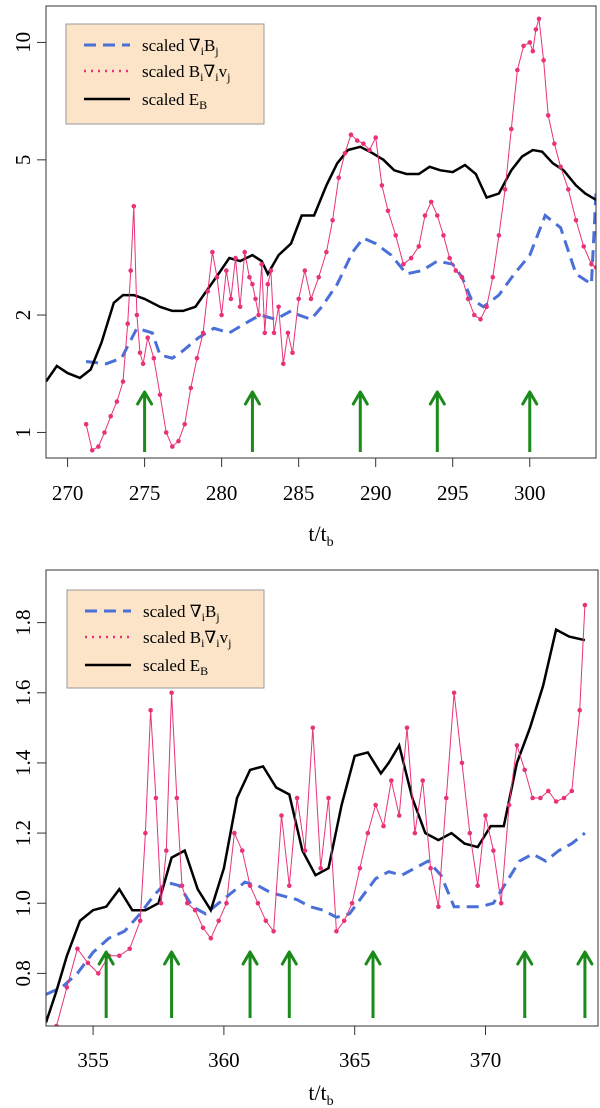 The width and height of the screenshot is (600, 1108). Describe the element at coordinates (165, 74) in the screenshot. I see `legend-box` at that location.